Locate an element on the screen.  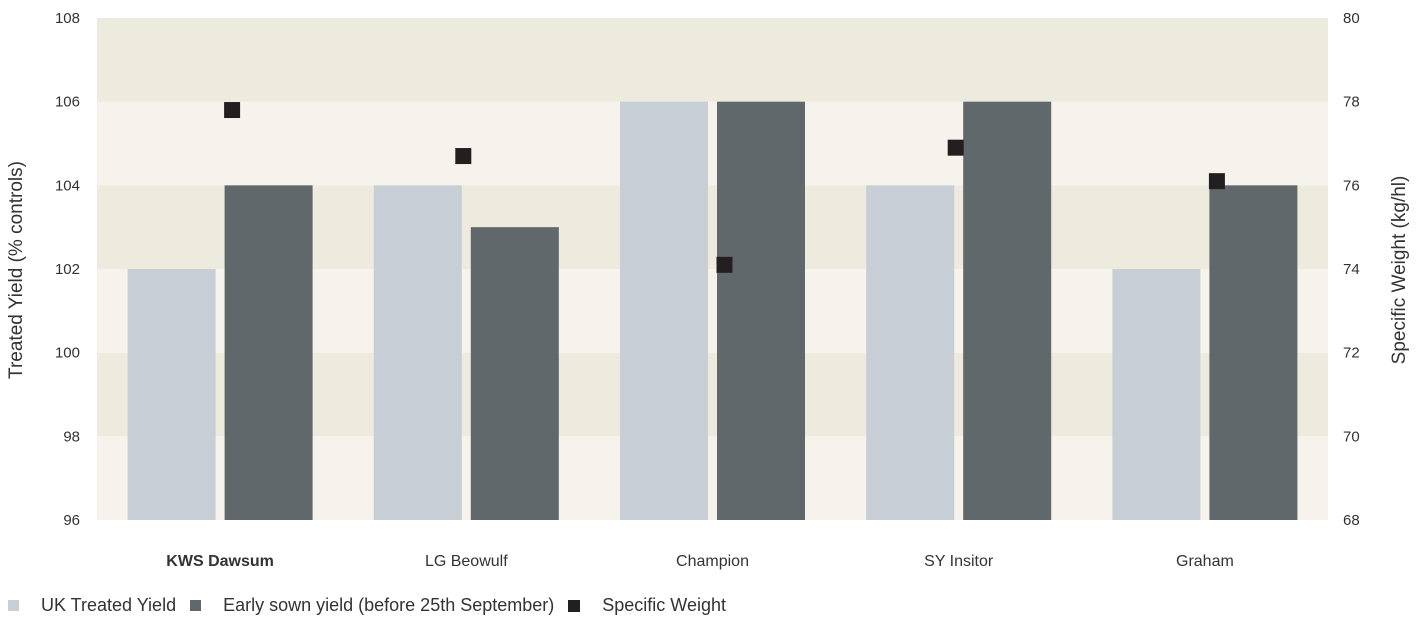
left-axis-tick-label: 96 is located at coordinates (71, 520).